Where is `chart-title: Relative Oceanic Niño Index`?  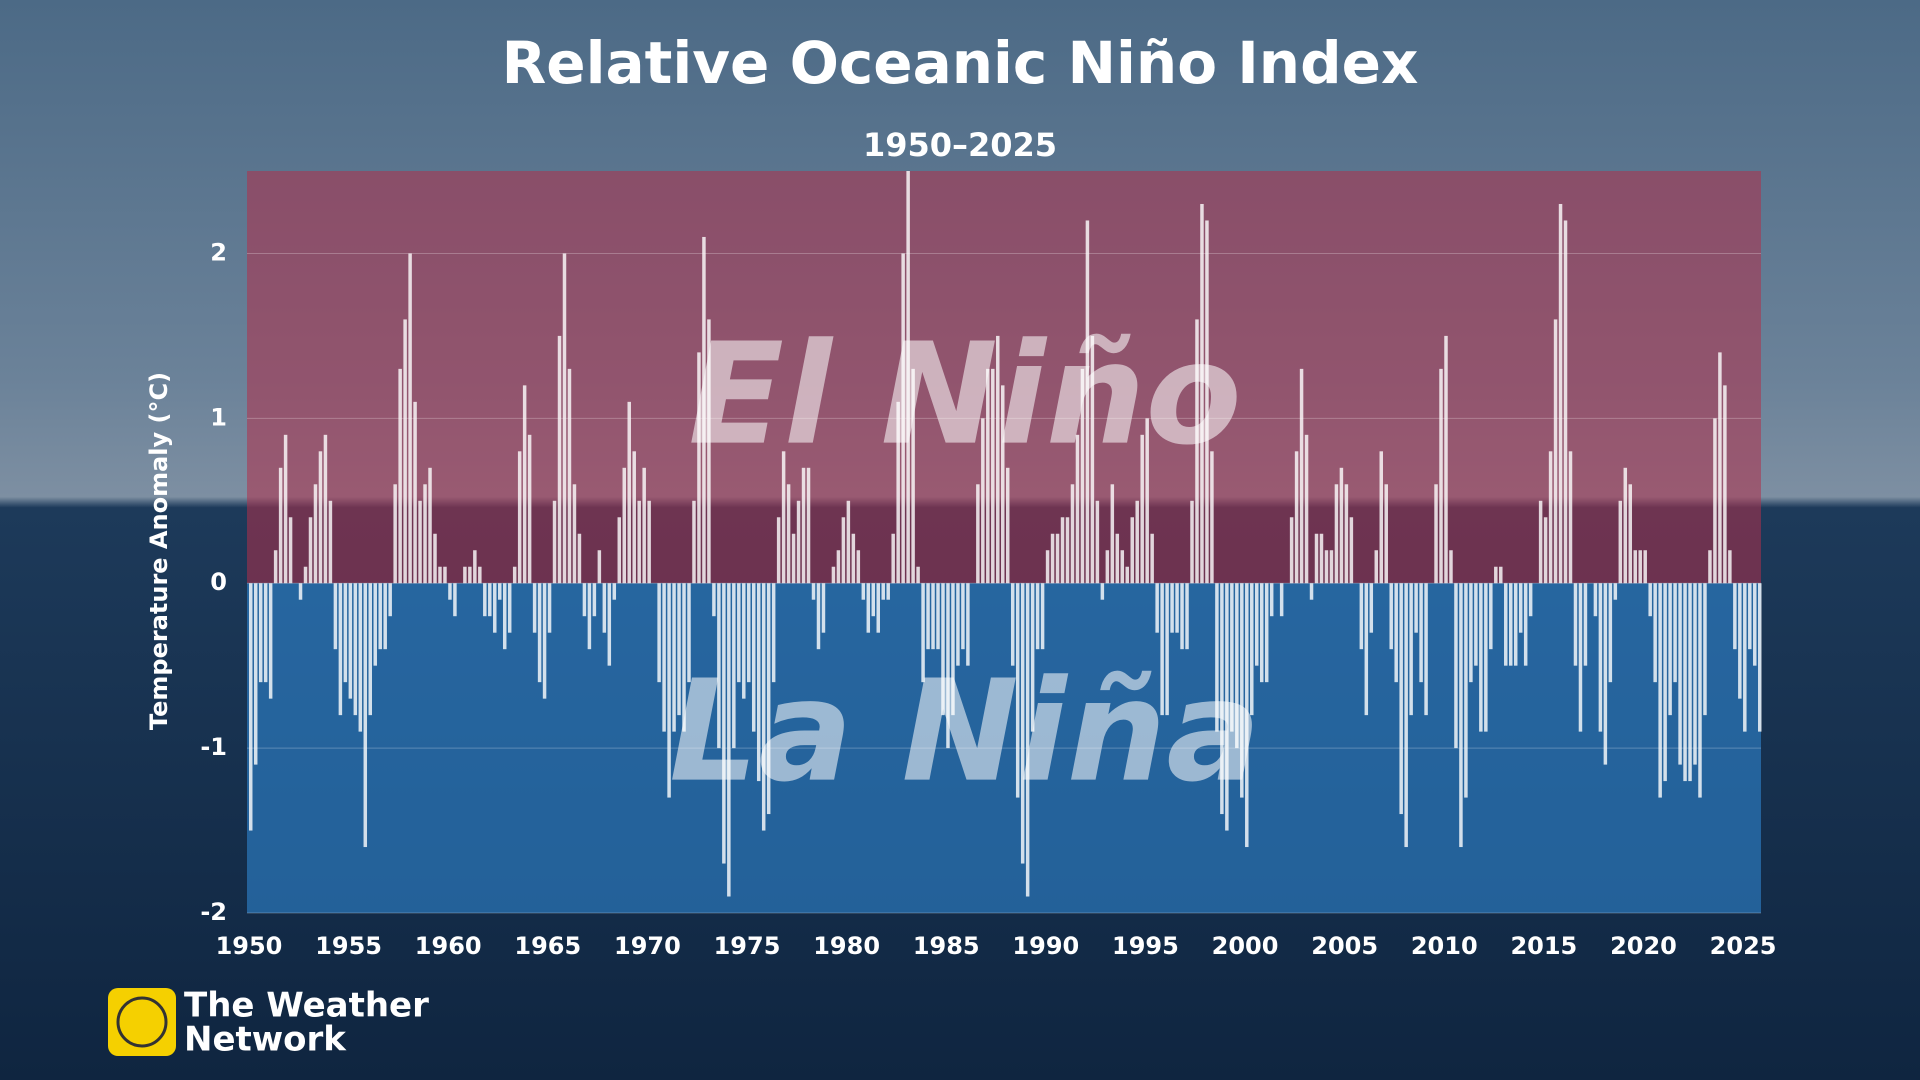 chart-title: Relative Oceanic Niño Index is located at coordinates (960, 63).